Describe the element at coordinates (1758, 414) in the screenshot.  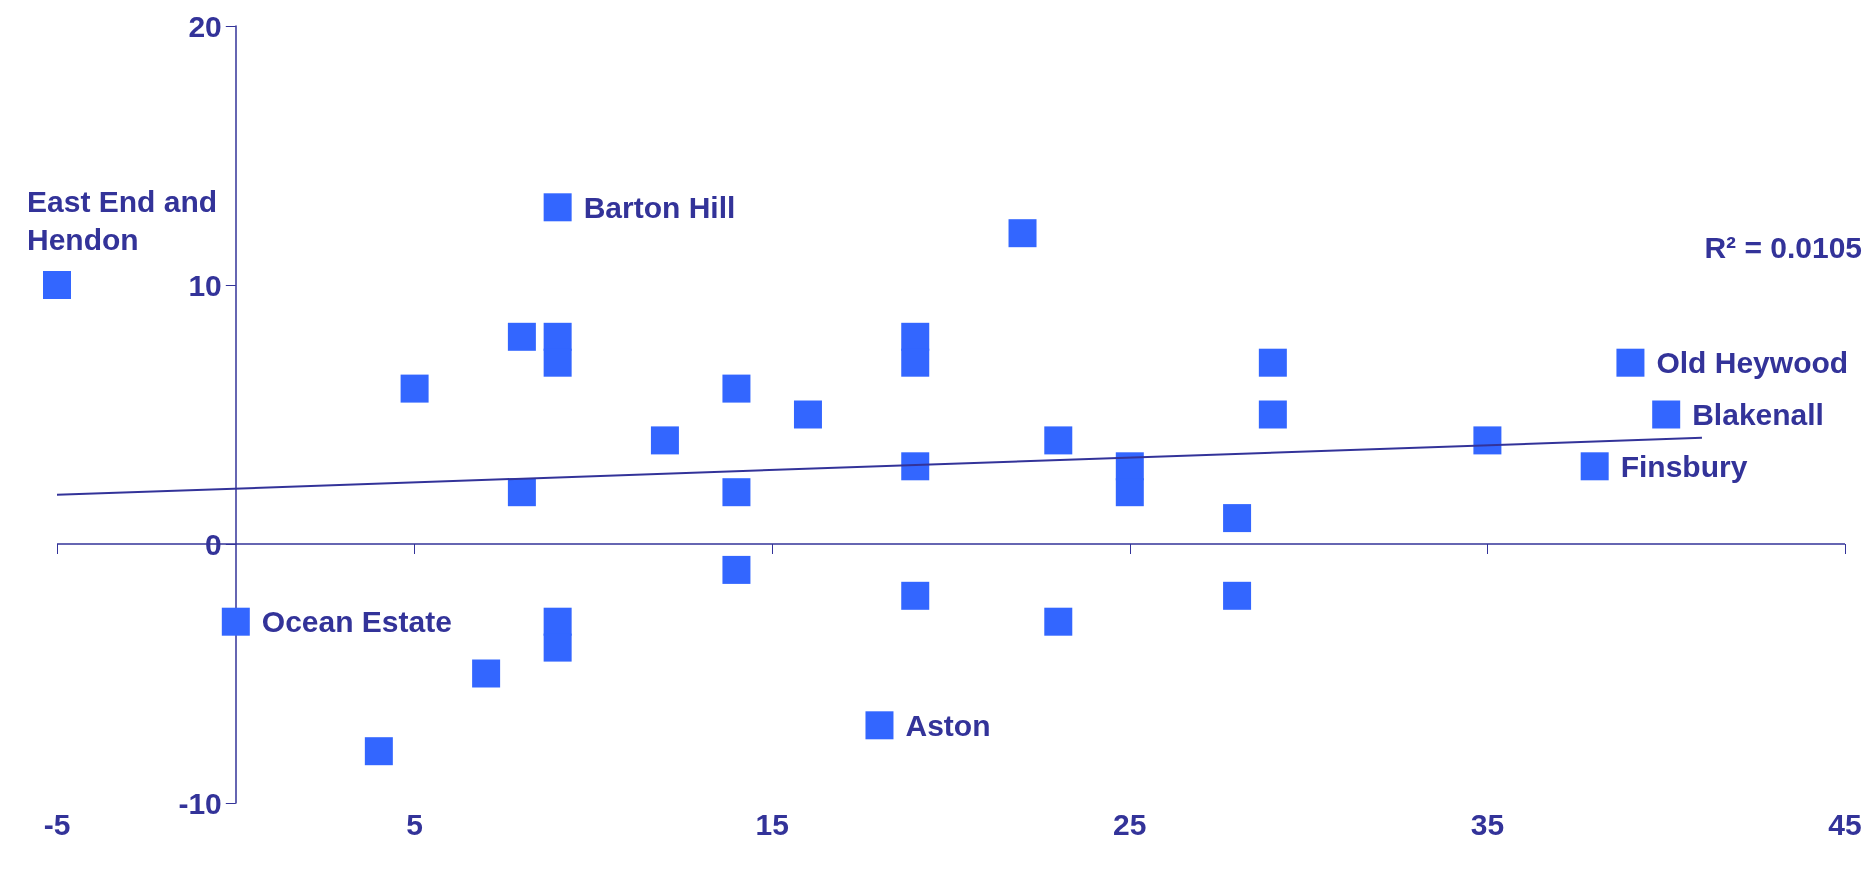
I see `annotation: Blakenall` at that location.